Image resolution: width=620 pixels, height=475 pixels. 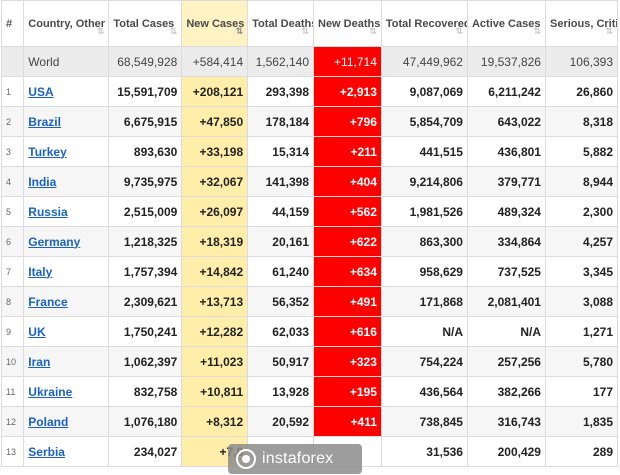 I want to click on cell-idx: 5, so click(x=12, y=211).